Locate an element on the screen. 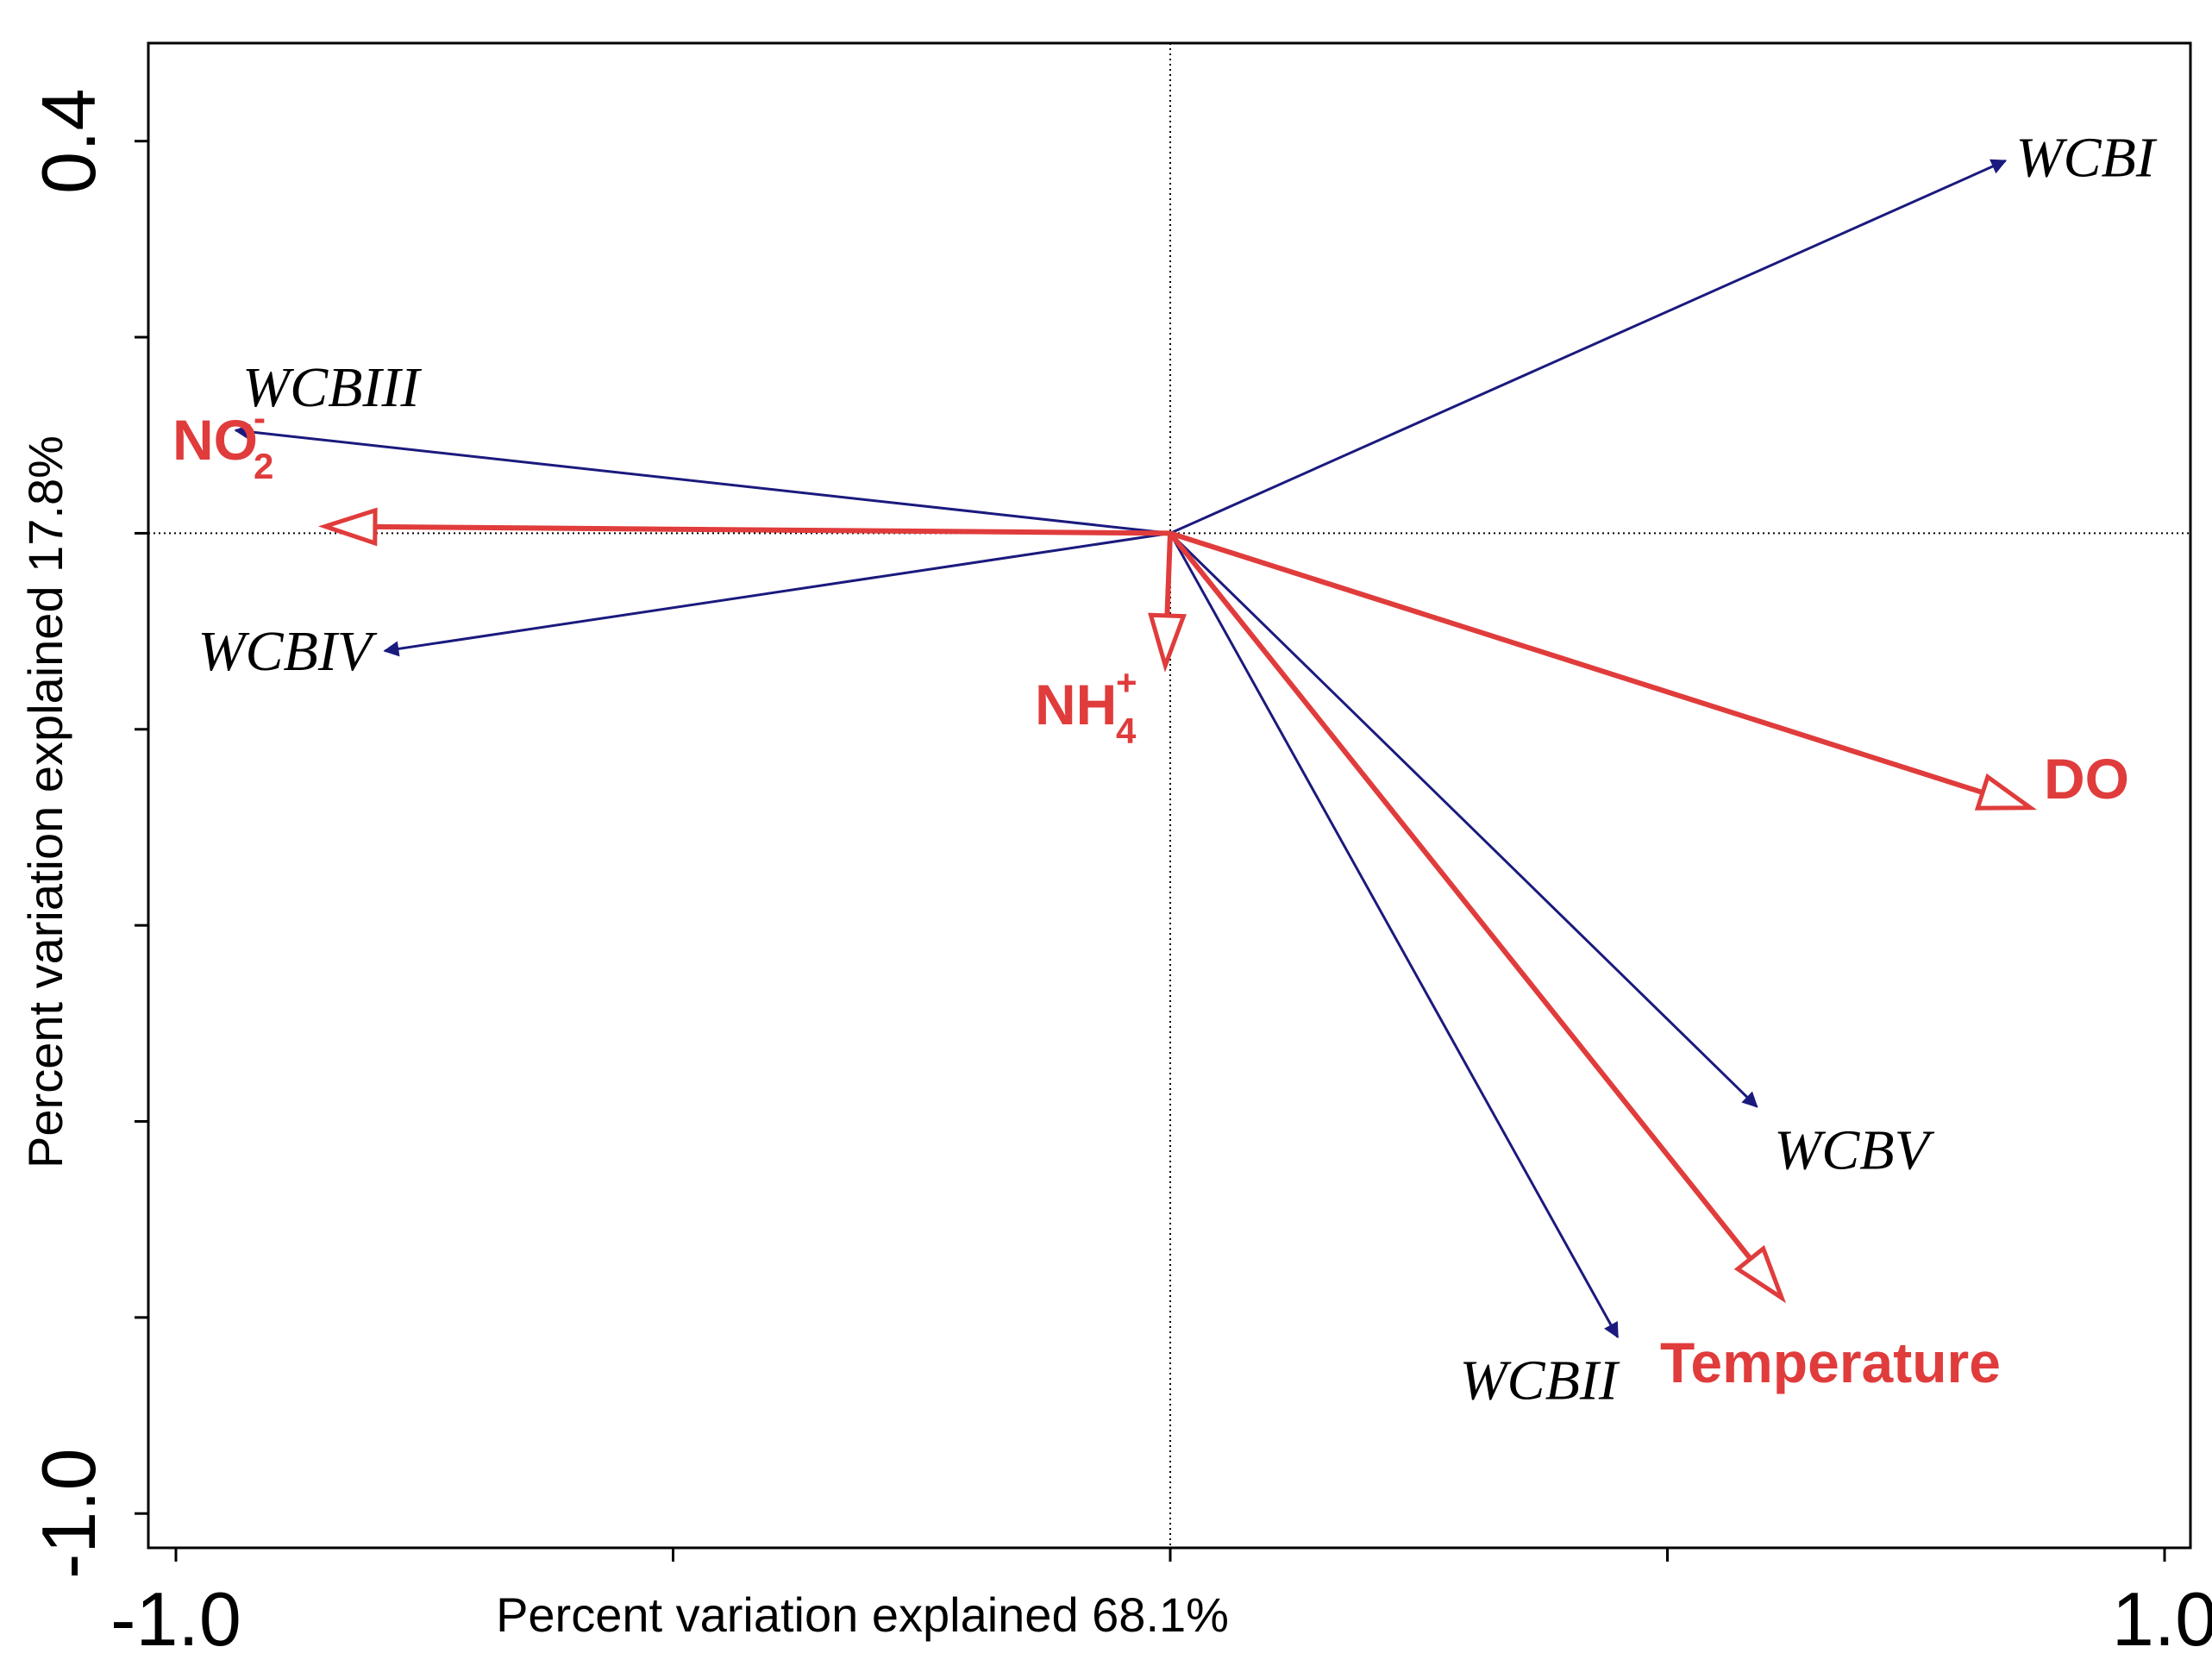 This screenshot has width=2212, height=1672. env-arrow-temperature is located at coordinates (1460, 896).